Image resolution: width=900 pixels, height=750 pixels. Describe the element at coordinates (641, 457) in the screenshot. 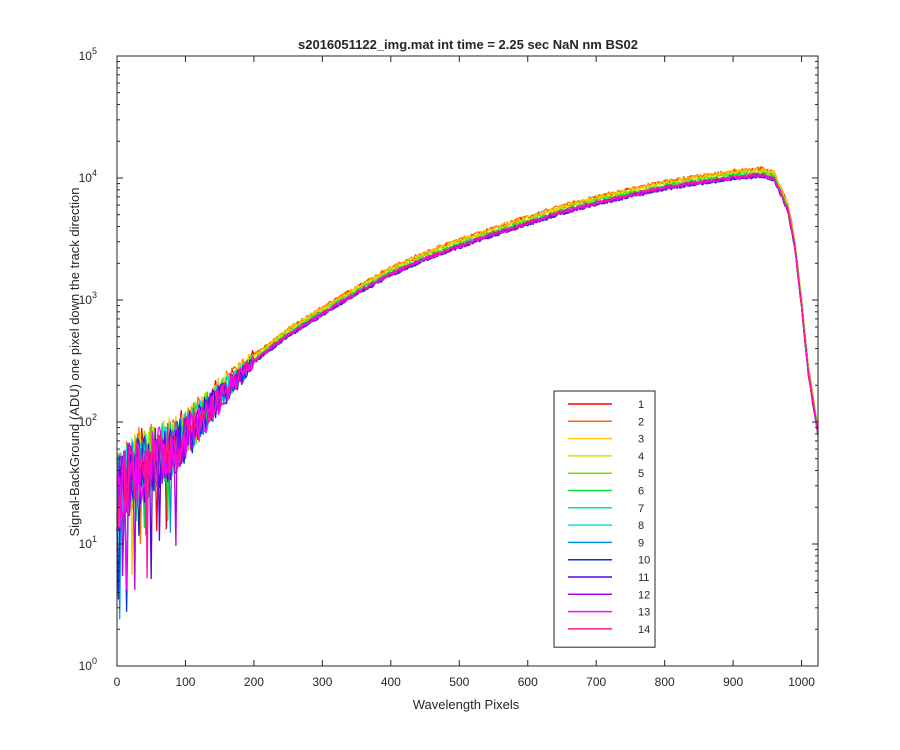

I see `legend-label: 4` at that location.